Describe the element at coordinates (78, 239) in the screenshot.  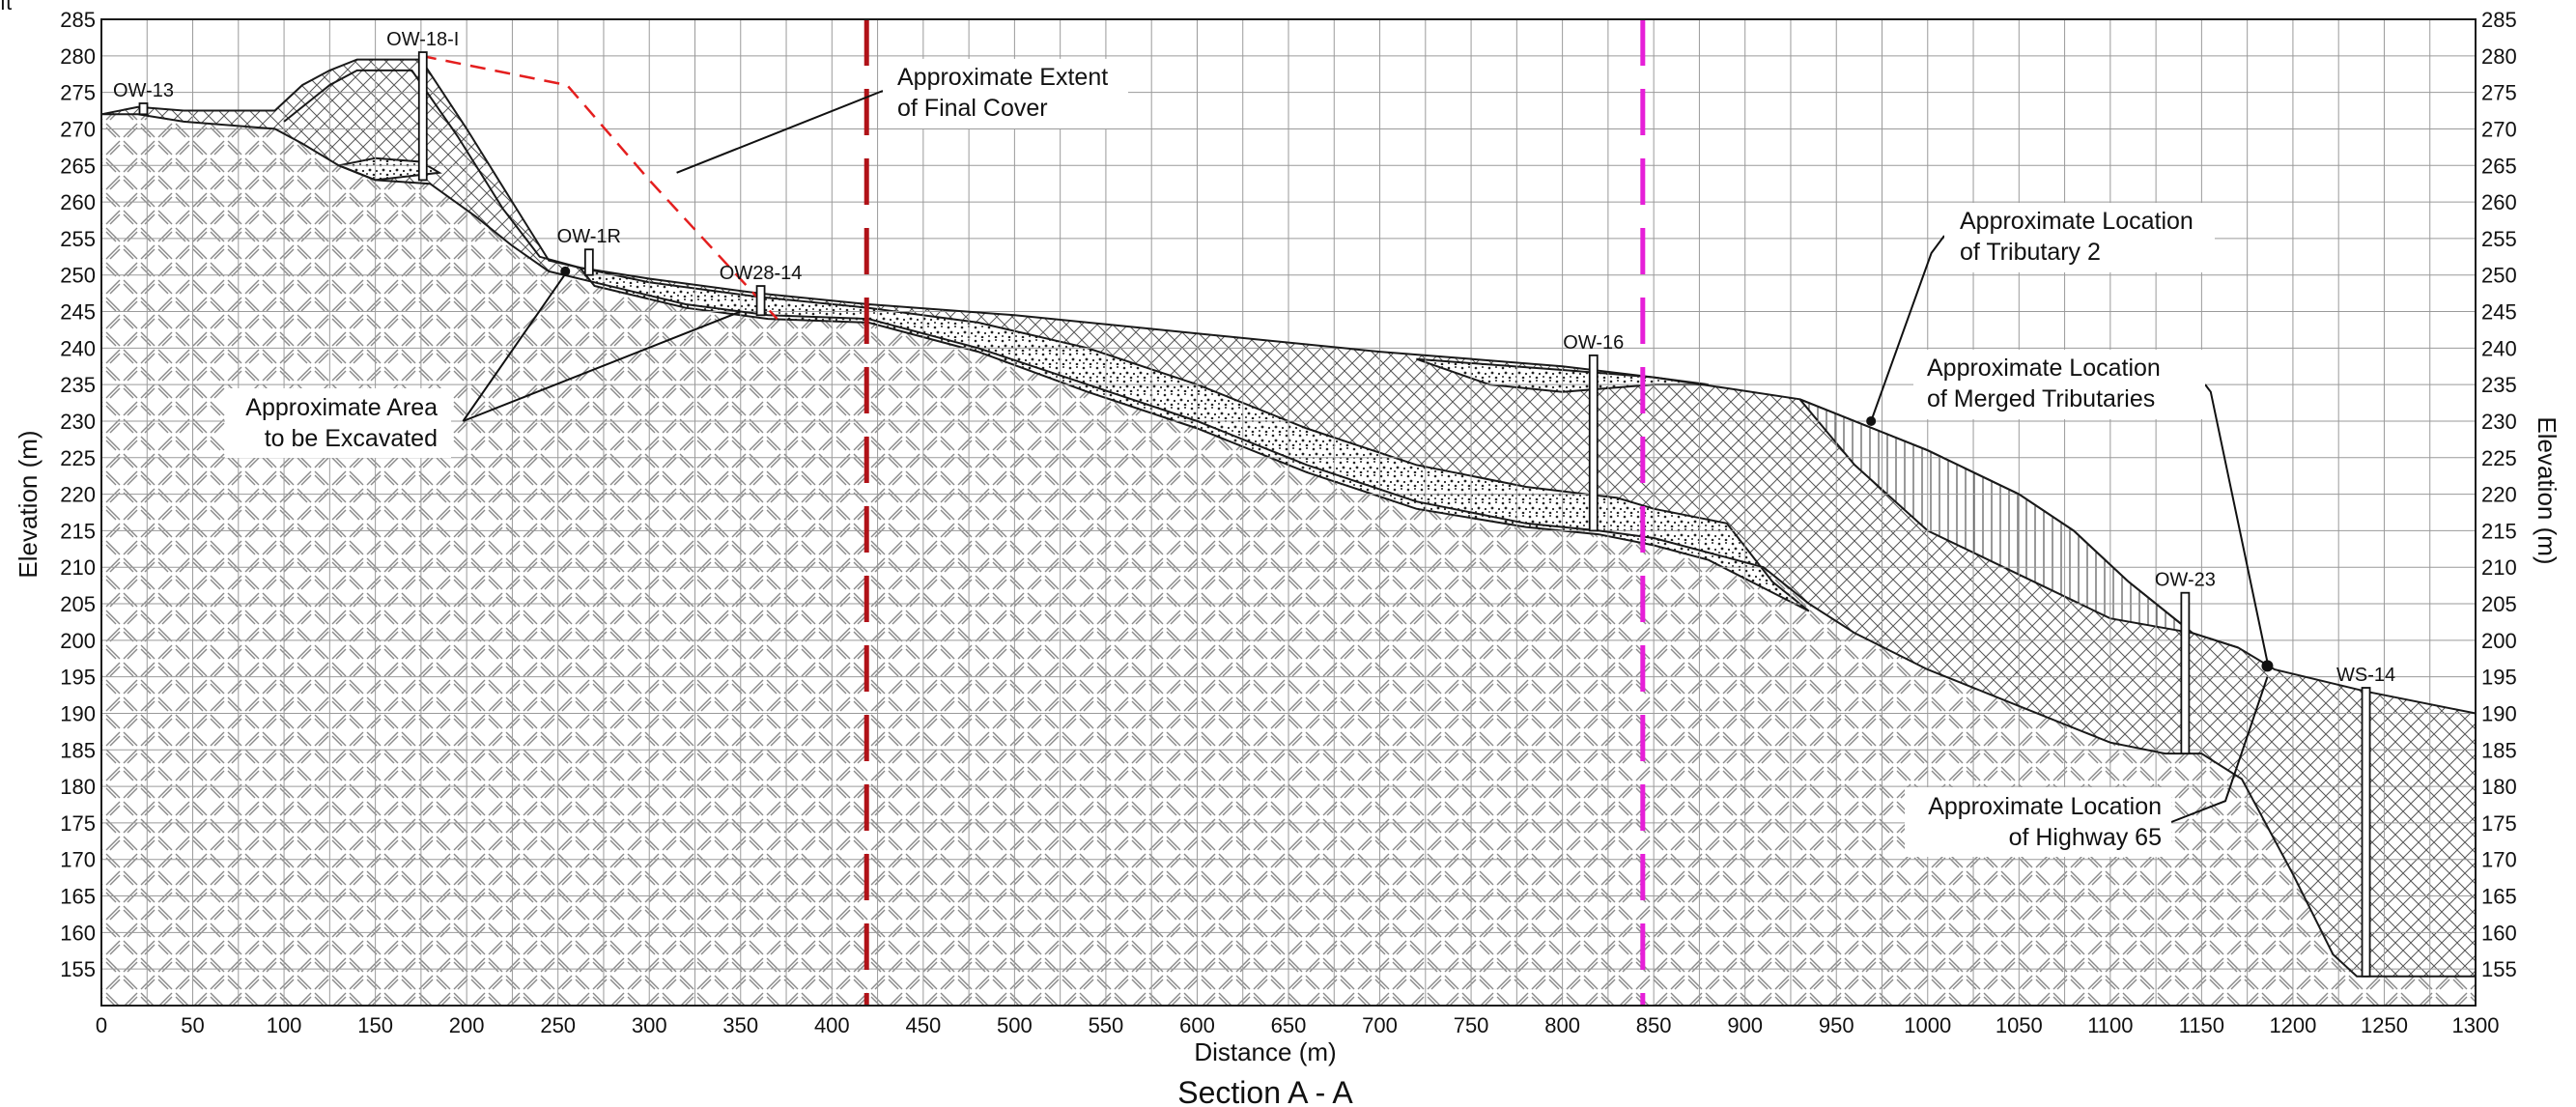
I see `y-tick-label-left: 255` at that location.